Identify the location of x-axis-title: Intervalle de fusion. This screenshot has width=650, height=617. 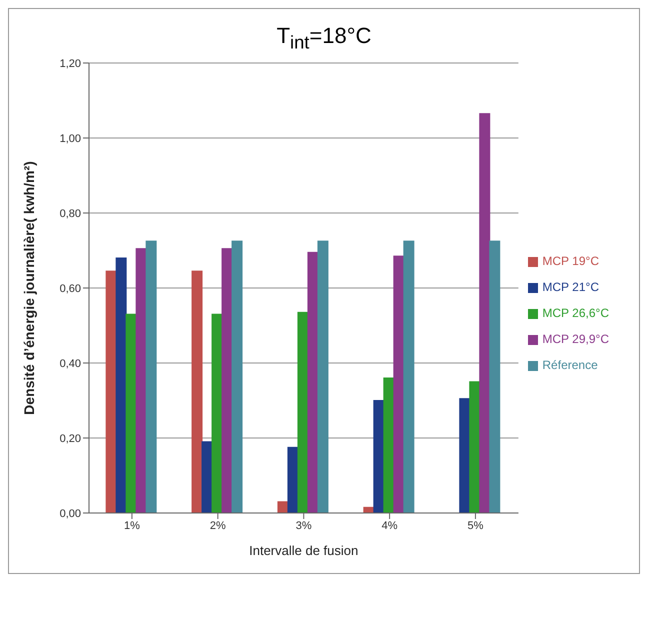
(303, 550).